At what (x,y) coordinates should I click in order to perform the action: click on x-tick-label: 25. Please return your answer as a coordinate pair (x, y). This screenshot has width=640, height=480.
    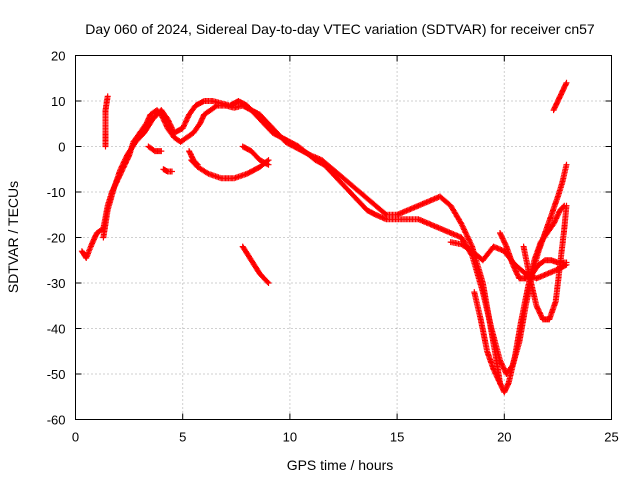
    Looking at the image, I should click on (611, 437).